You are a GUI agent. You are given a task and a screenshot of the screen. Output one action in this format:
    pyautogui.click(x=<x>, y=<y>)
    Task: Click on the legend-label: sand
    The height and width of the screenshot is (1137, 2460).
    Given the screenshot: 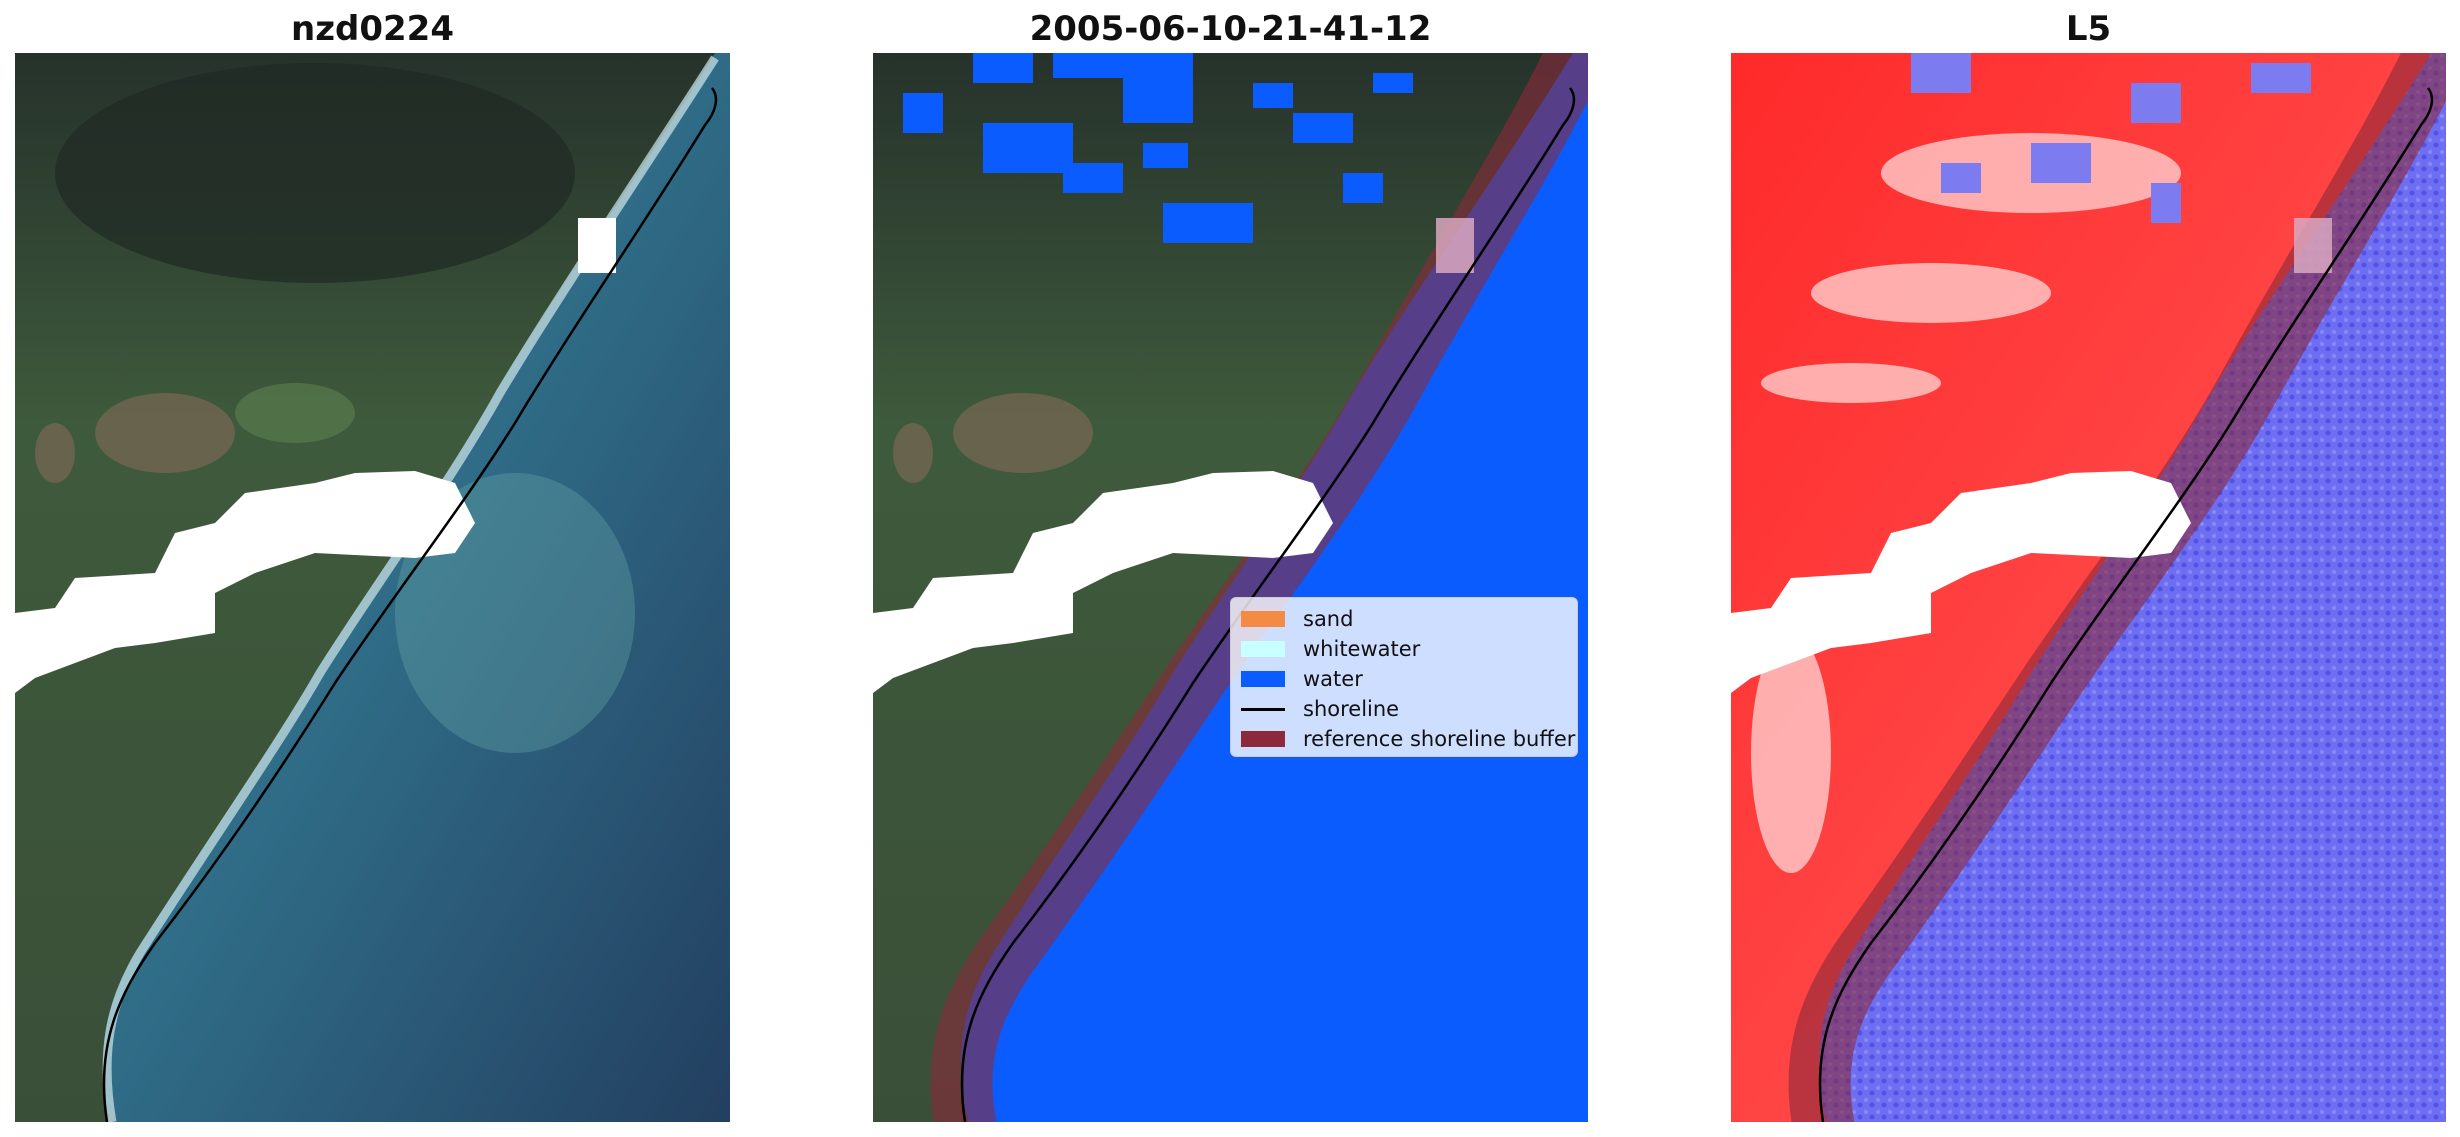 What is the action you would take?
    pyautogui.click(x=1328, y=619)
    